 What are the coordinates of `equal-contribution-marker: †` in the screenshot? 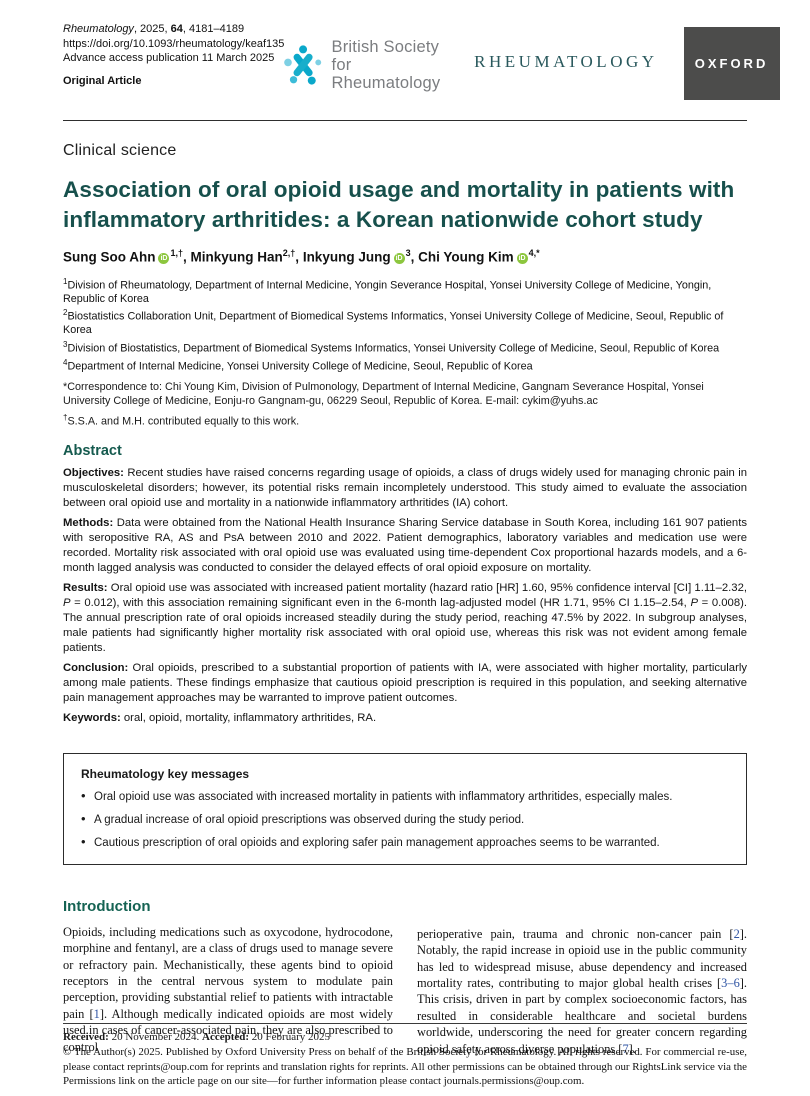 It's located at (65, 417).